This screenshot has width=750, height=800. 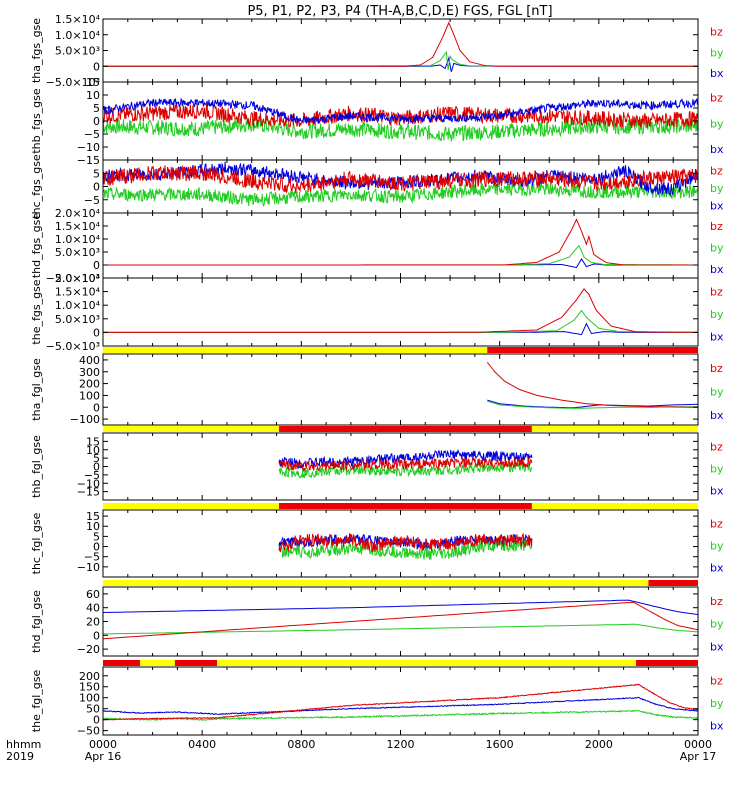 What do you see at coordinates (78, 292) in the screenshot?
I see `y-tick-label: 1.5×10⁴` at bounding box center [78, 292].